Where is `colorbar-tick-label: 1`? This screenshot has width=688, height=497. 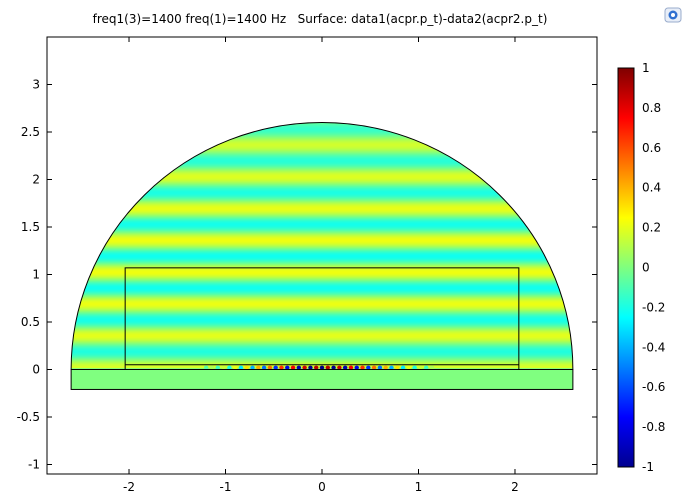 colorbar-tick-label: 1 is located at coordinates (646, 68).